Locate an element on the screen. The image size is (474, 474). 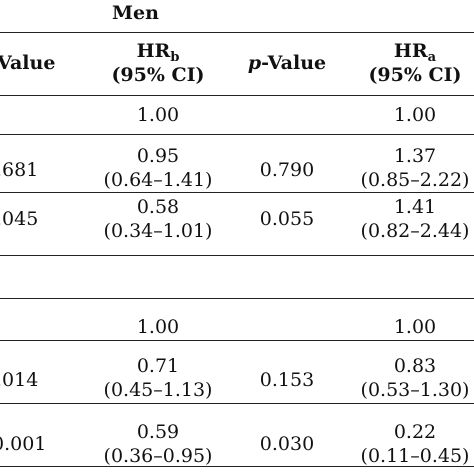
cell-hra-ci: (0.11–0.45) is located at coordinates (415, 456).